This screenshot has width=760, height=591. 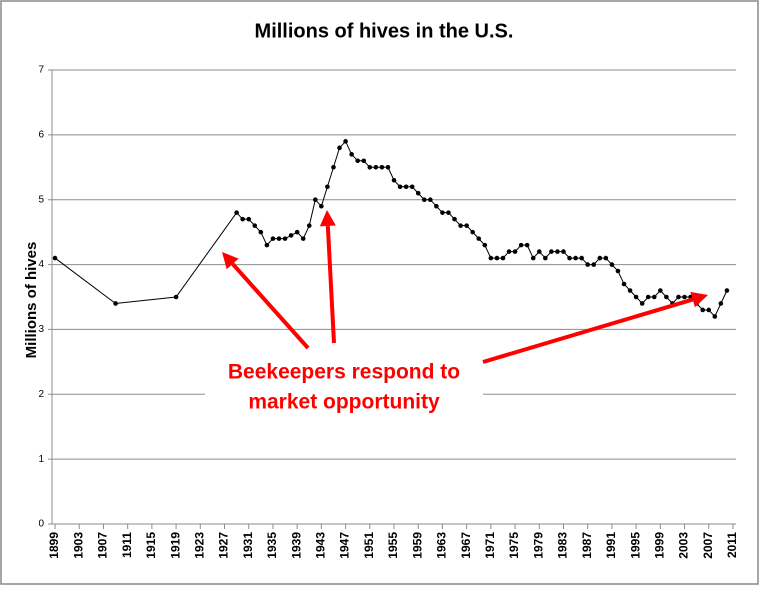 What do you see at coordinates (103, 545) in the screenshot?
I see `x-tick-label: 1907` at bounding box center [103, 545].